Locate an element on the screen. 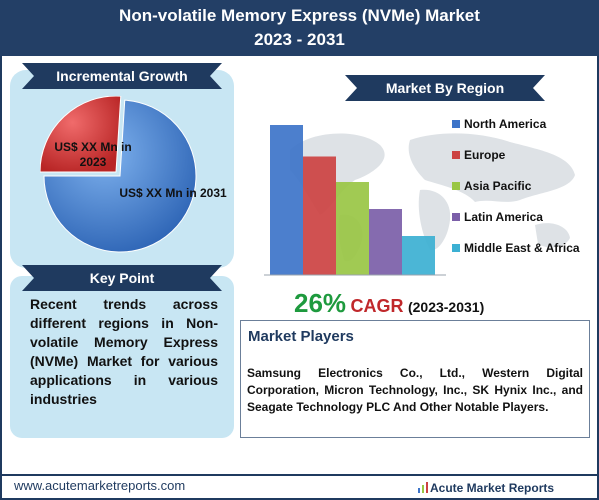 The image size is (599, 500). cagr-callout: 26% CAGR (2023-2031) is located at coordinates (444, 303).